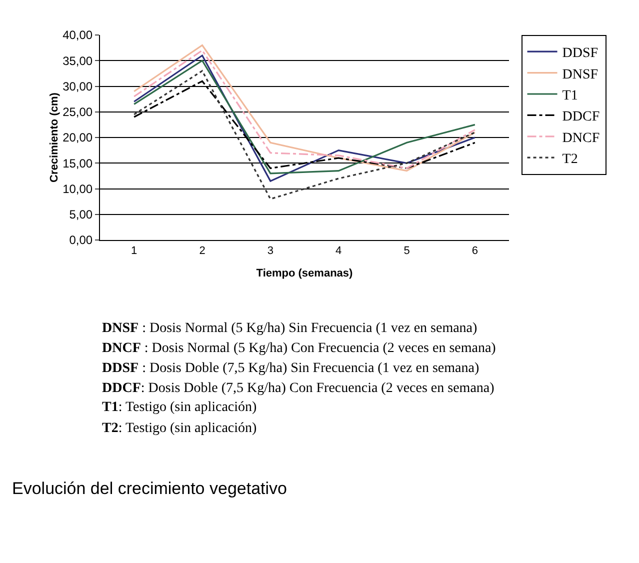  Describe the element at coordinates (407, 251) in the screenshot. I see `x-tick-label: 5` at that location.